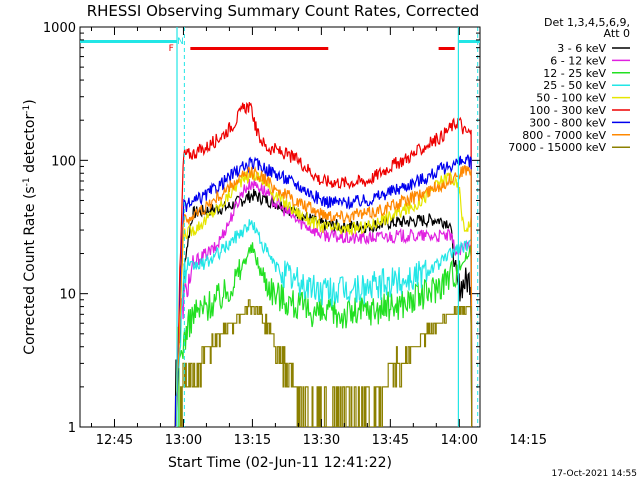  What do you see at coordinates (183, 440) in the screenshot?
I see `x-tick-label: 13:00` at bounding box center [183, 440].